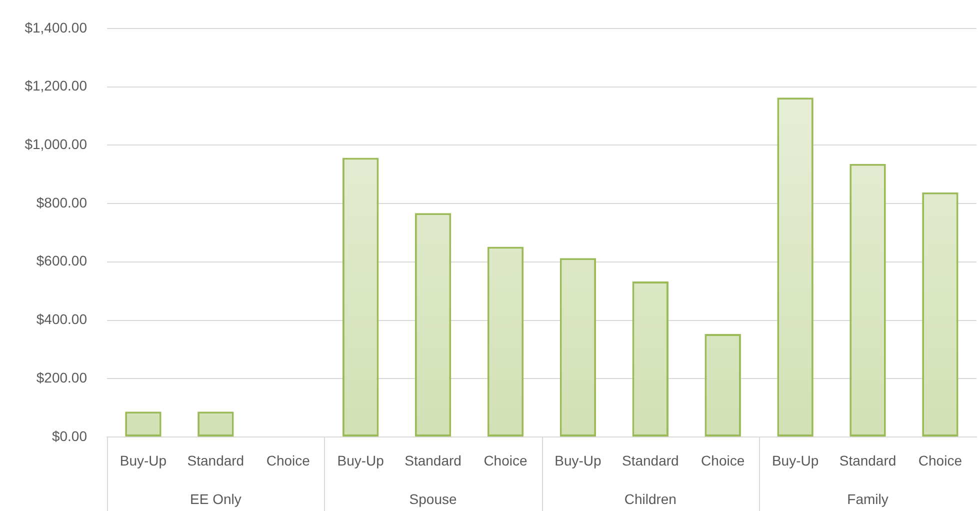  What do you see at coordinates (433, 498) in the screenshot?
I see `text: Spouse` at bounding box center [433, 498].